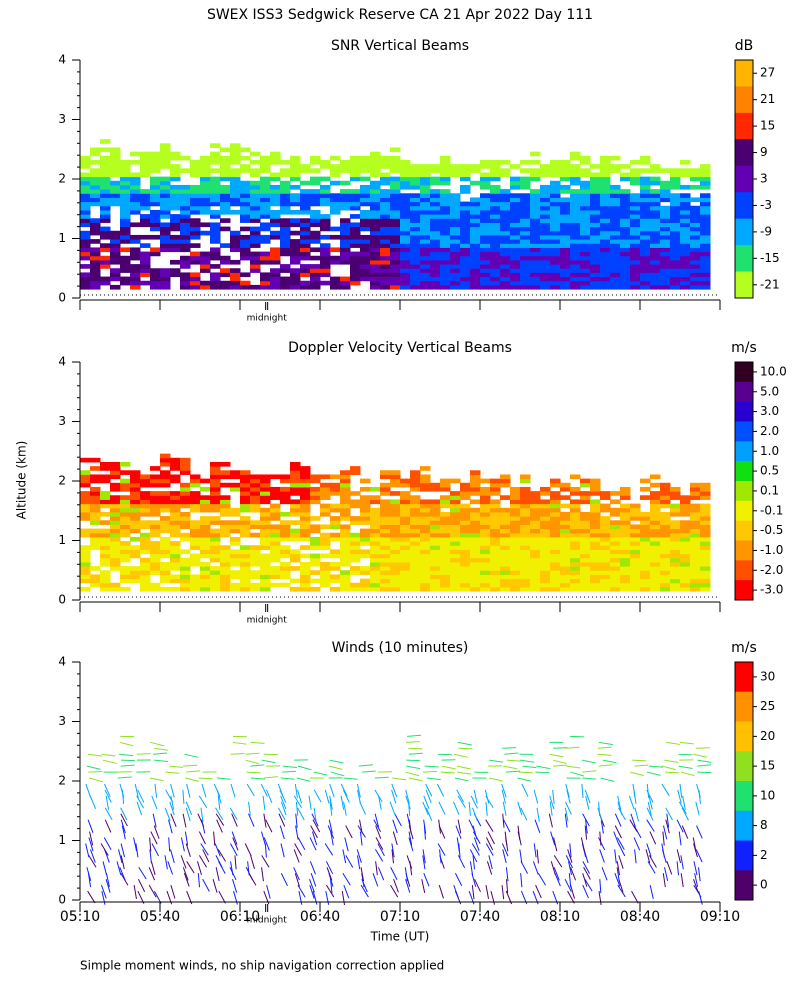 The image size is (800, 1004). What do you see at coordinates (770, 284) in the screenshot?
I see `colorbar-label: -21` at bounding box center [770, 284].